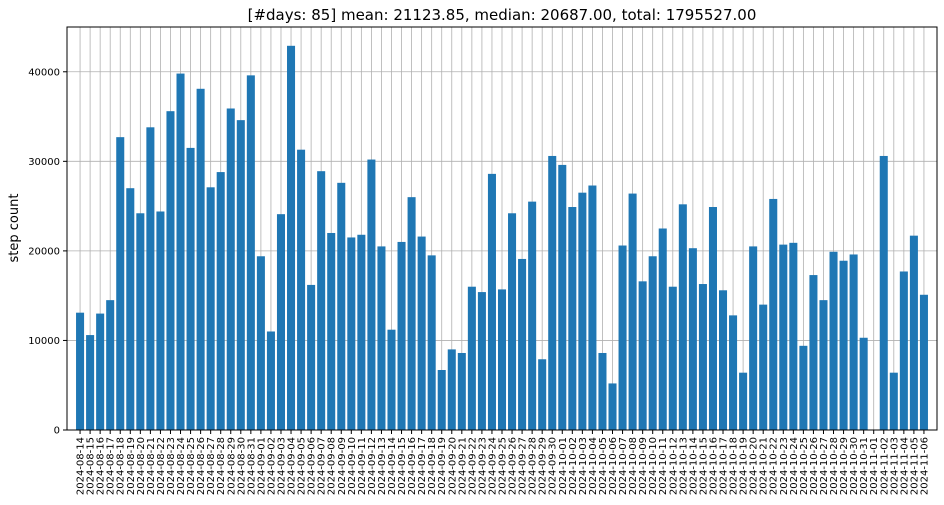 This screenshot has height=505, width=944. Describe the element at coordinates (101, 466) in the screenshot. I see `x-tick-label: 2024-08-16` at that location.